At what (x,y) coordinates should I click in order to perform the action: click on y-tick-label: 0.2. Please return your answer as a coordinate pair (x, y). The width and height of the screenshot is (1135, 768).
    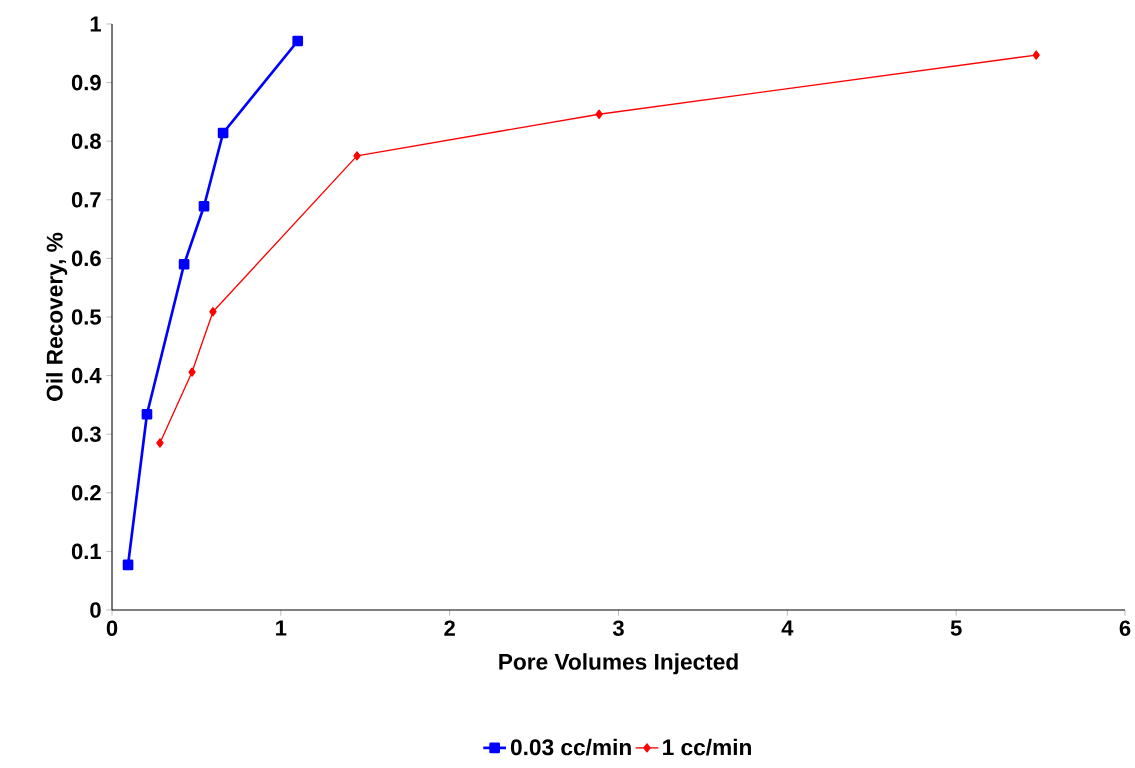
    Looking at the image, I should click on (86, 493).